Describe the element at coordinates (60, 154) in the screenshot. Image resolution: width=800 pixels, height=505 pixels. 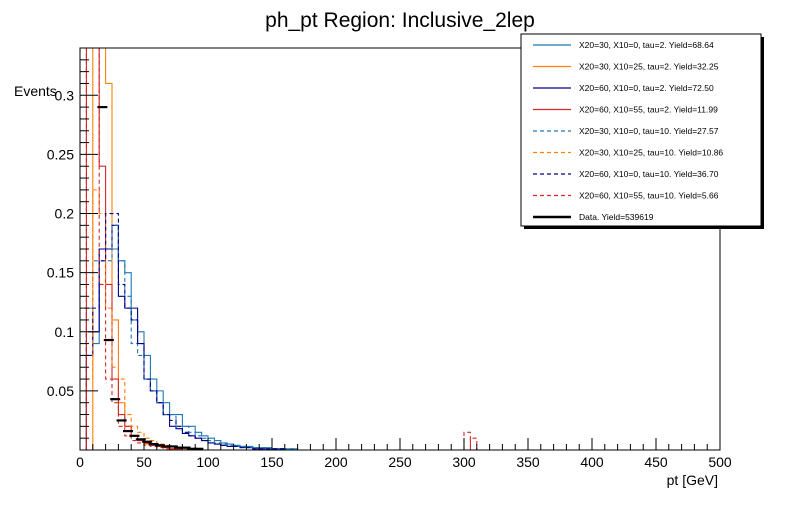
I see `y-tick-label-4: 0.25` at that location.